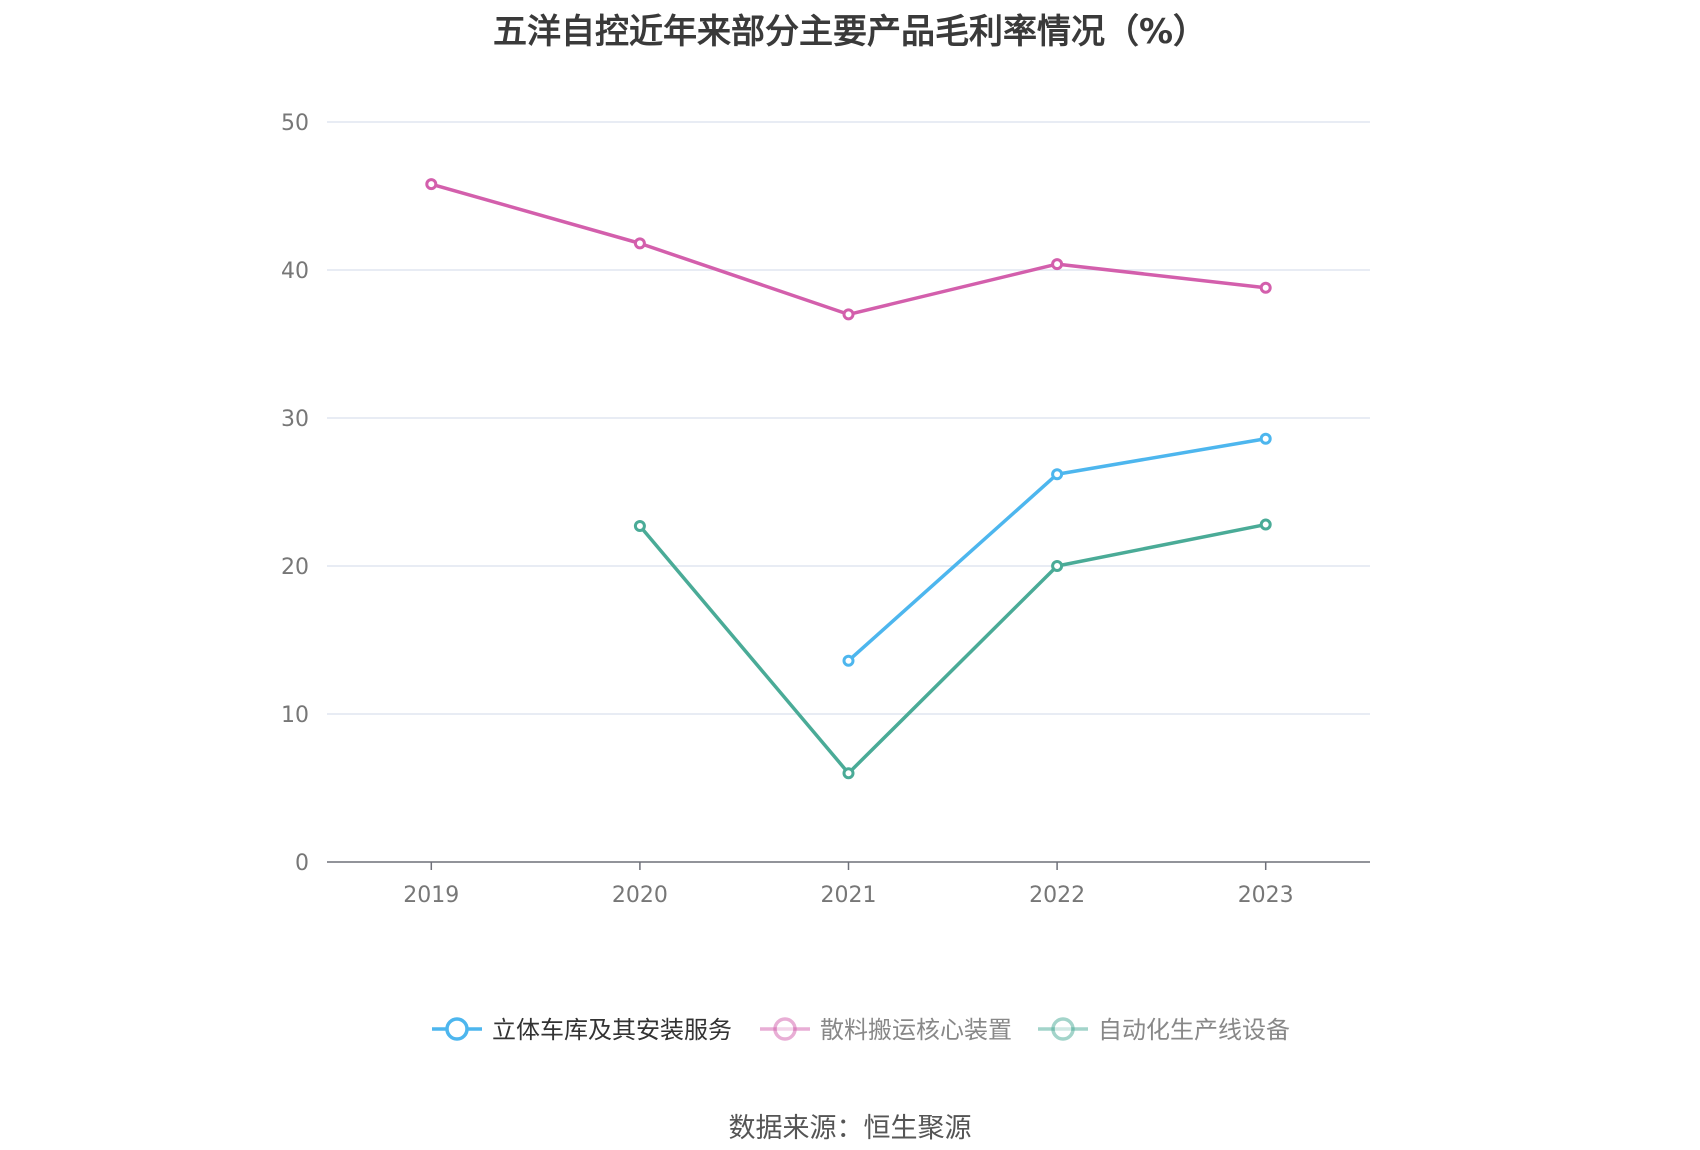  What do you see at coordinates (849, 895) in the screenshot?
I see `x-tick-label: 2021` at bounding box center [849, 895].